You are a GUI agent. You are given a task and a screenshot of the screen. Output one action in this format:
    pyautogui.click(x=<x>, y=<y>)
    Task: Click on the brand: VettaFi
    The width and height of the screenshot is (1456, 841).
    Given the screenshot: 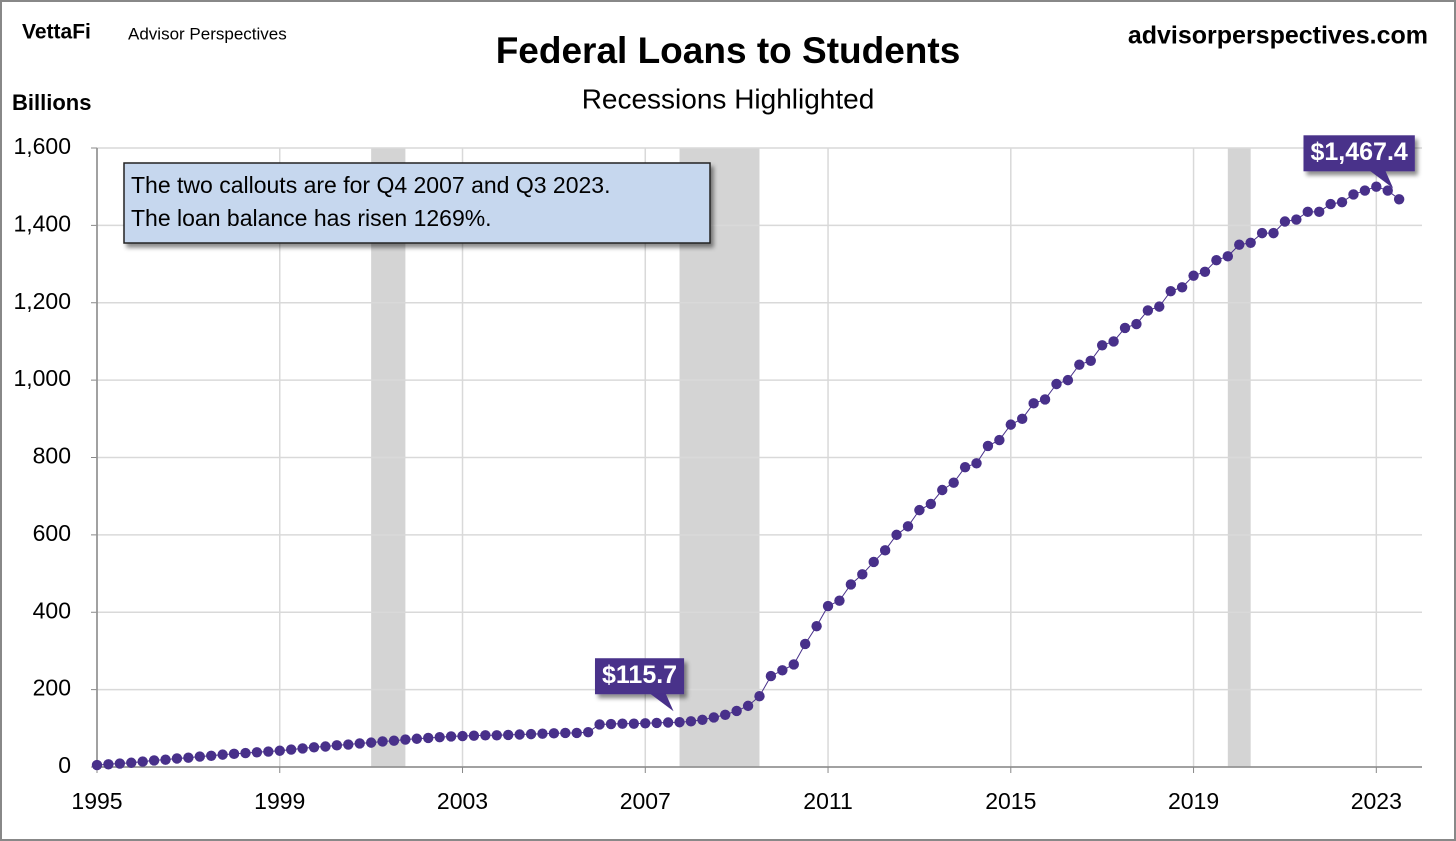 What is the action you would take?
    pyautogui.click(x=56, y=32)
    